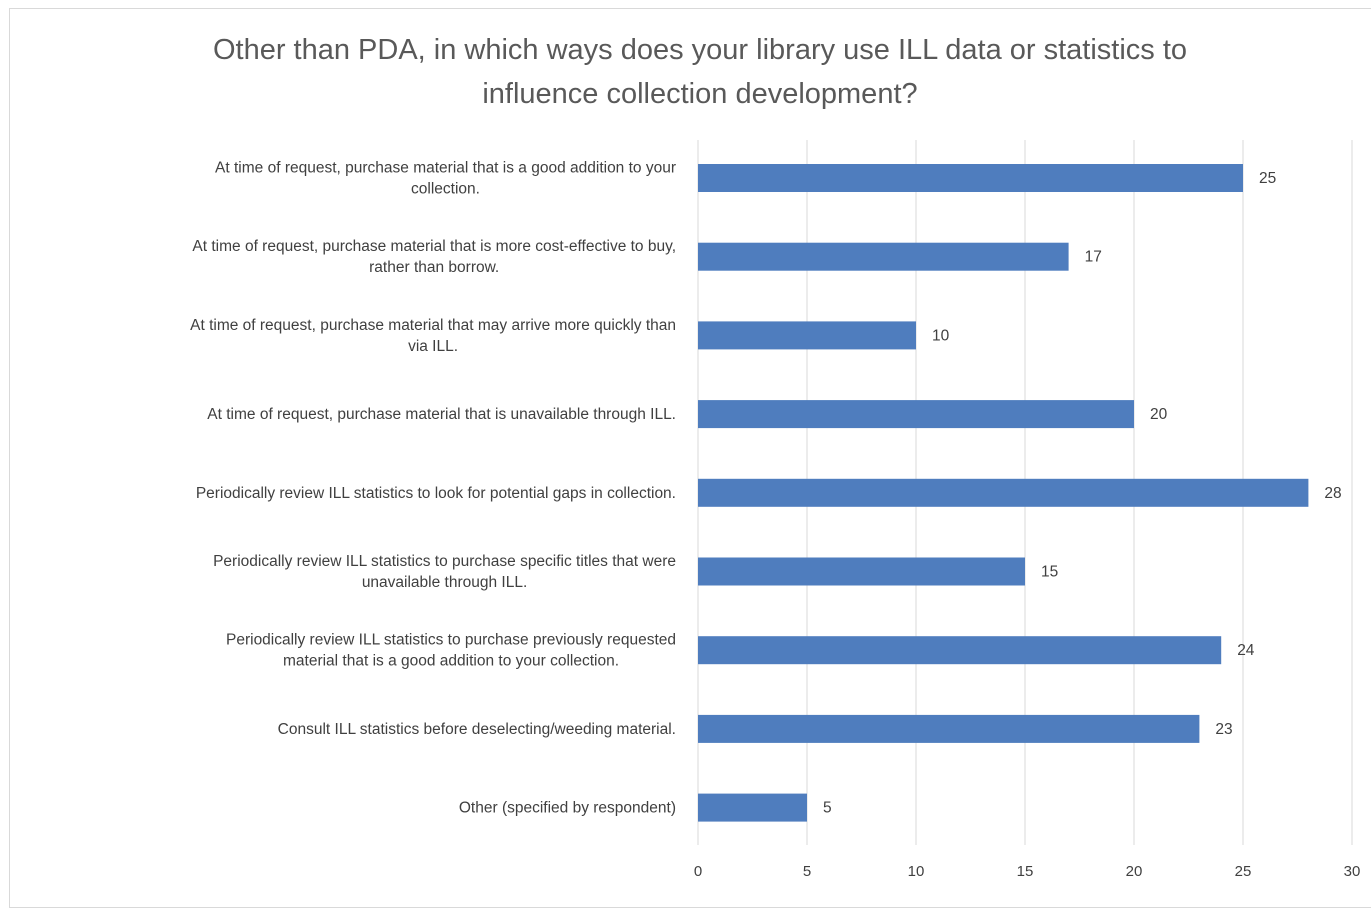  What do you see at coordinates (445, 189) in the screenshot?
I see `category-label-line-2: collection.` at bounding box center [445, 189].